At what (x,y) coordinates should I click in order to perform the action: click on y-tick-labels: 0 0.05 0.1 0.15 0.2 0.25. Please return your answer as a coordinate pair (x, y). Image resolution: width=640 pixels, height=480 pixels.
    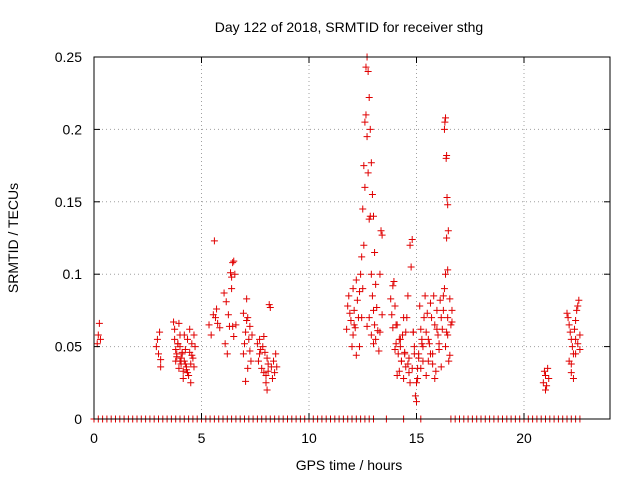
    Looking at the image, I should click on (68, 238).